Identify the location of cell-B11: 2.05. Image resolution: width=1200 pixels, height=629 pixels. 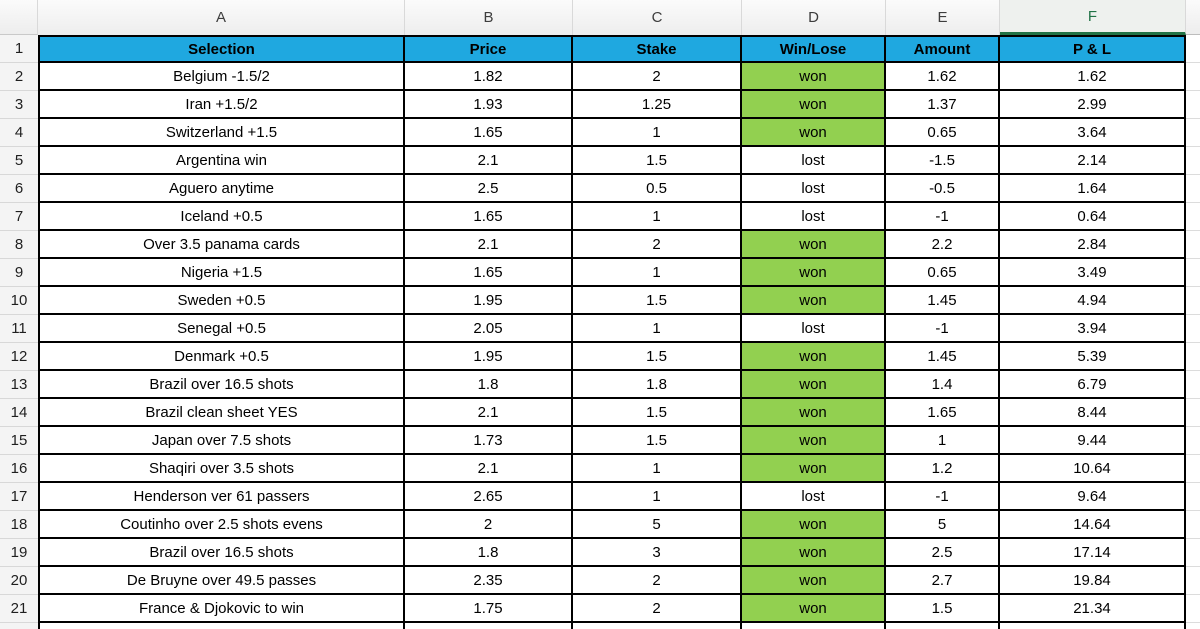
(489, 329).